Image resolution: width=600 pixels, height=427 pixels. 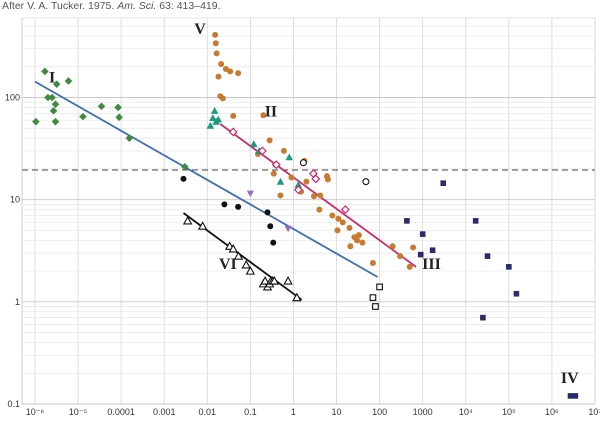 What do you see at coordinates (52, 78) in the screenshot?
I see `region-label: I` at bounding box center [52, 78].